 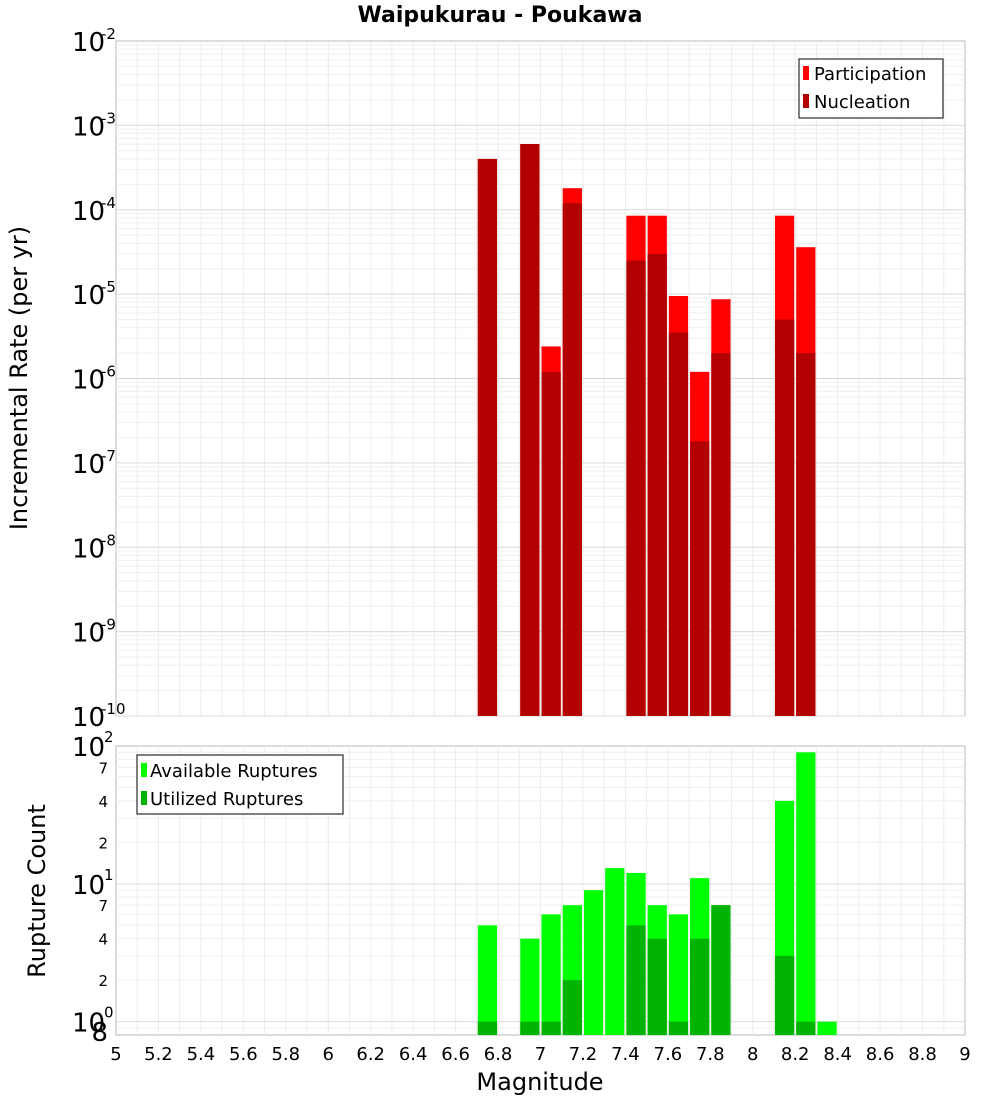 I want to click on x-tick-label: 5.2, so click(x=158, y=1054).